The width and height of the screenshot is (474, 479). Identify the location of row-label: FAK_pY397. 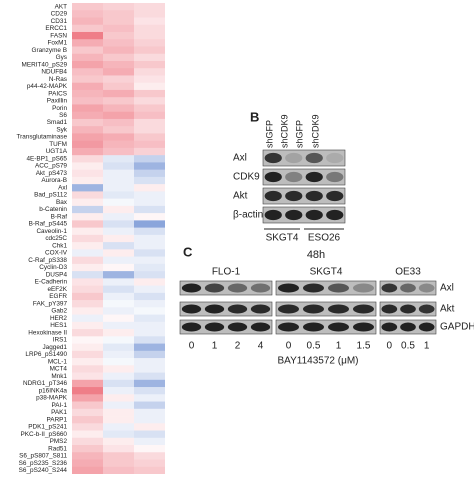
(50, 303).